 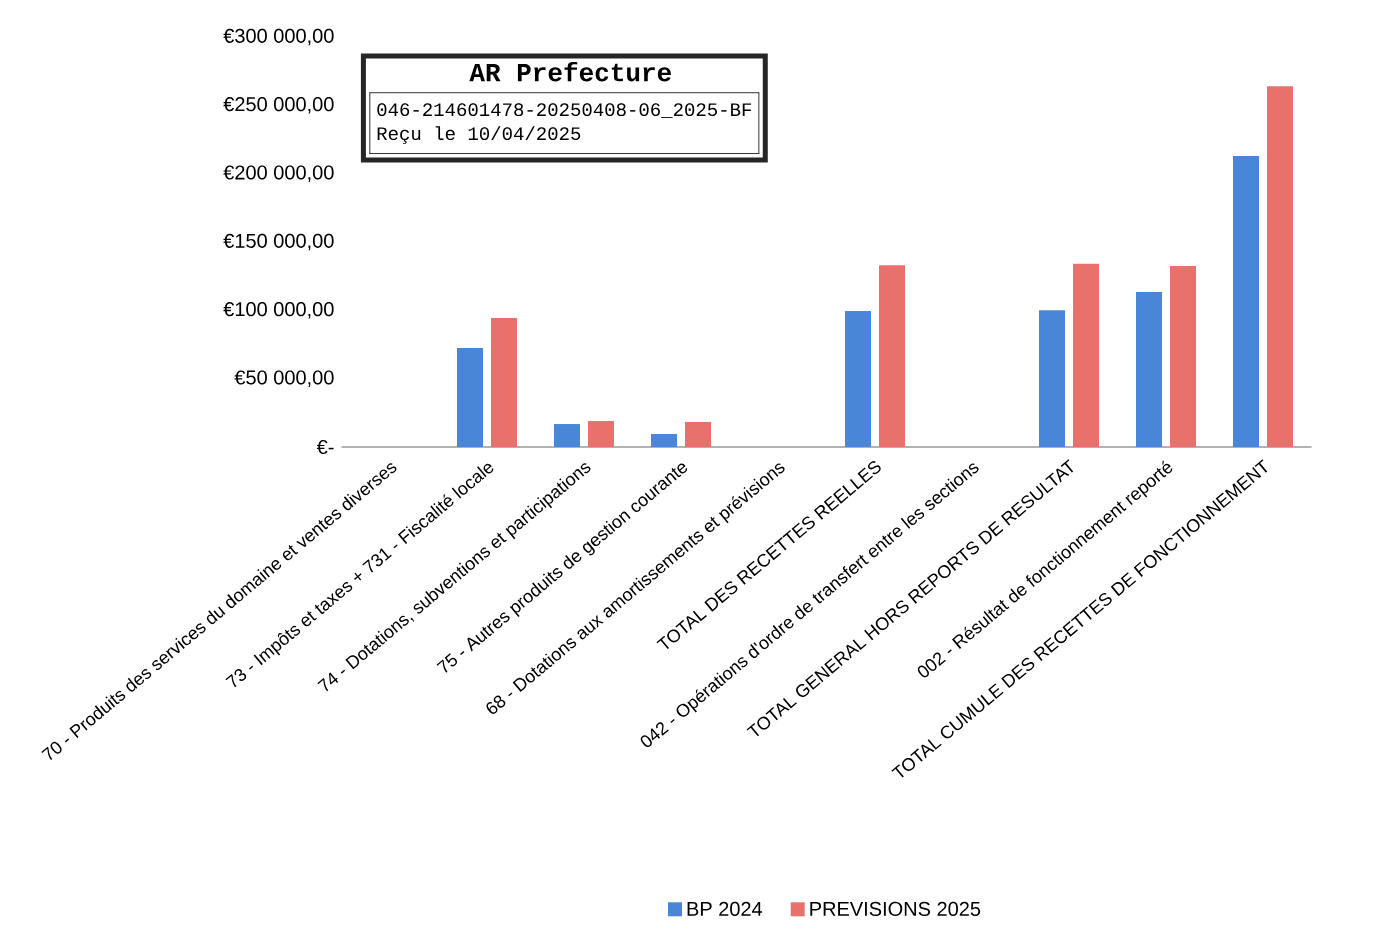 What do you see at coordinates (479, 135) in the screenshot?
I see `annotation: Reçu le 10/04/2025` at bounding box center [479, 135].